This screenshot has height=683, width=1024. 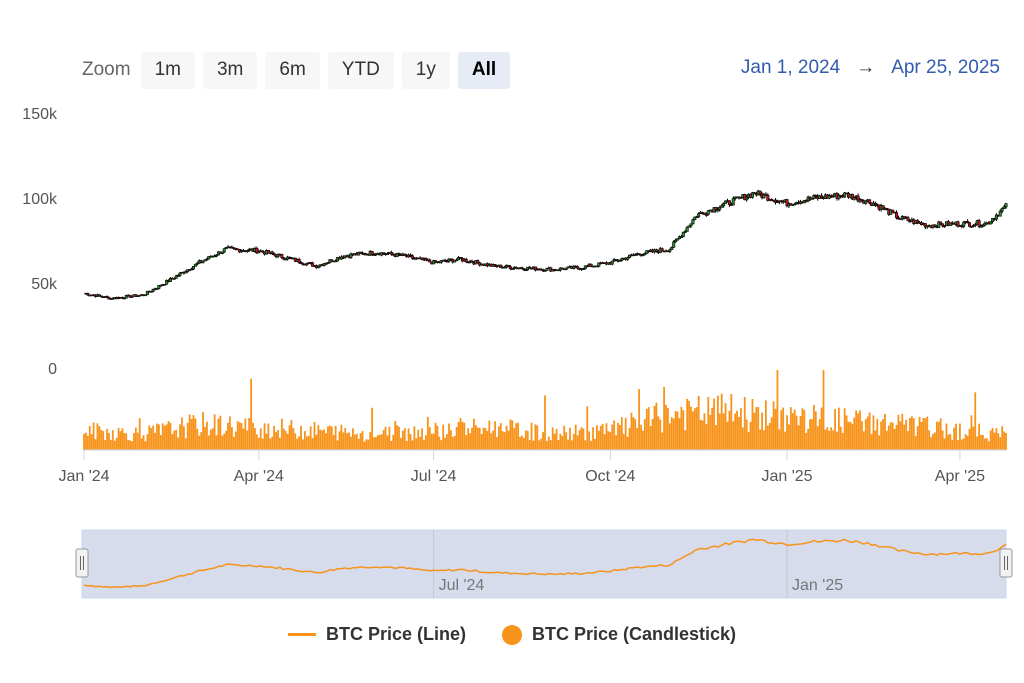 What do you see at coordinates (40, 199) in the screenshot?
I see `y-tick-label: 100k` at bounding box center [40, 199].